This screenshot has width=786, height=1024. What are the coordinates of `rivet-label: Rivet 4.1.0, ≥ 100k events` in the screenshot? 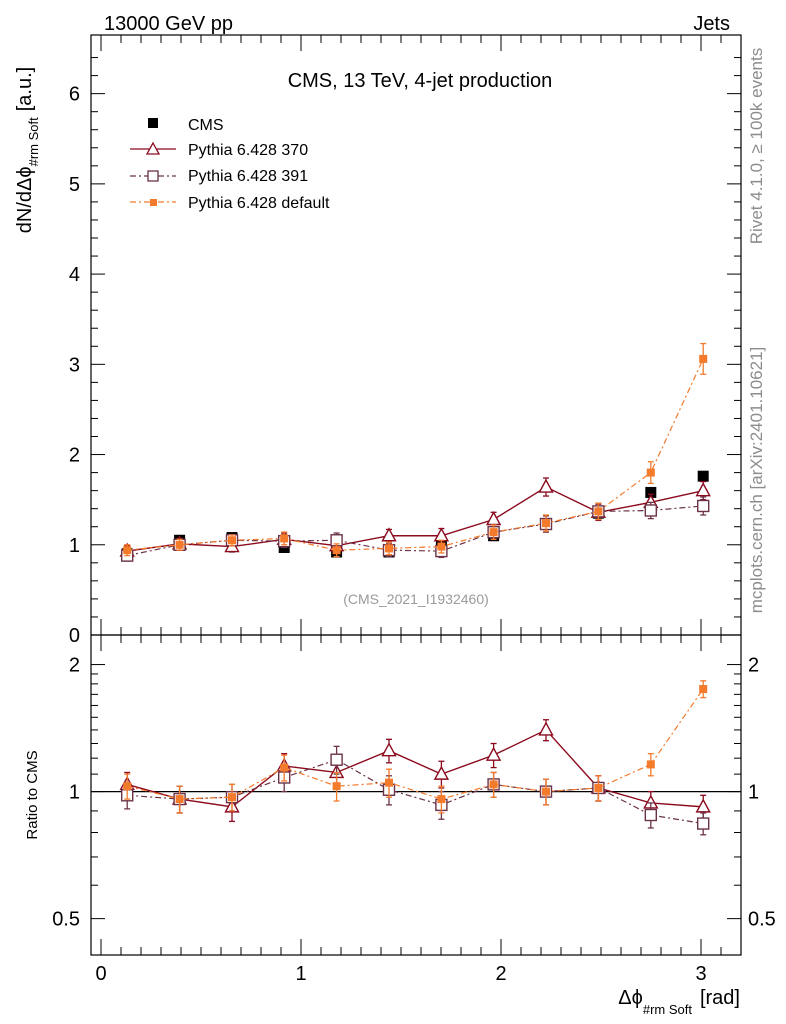 It's located at (756, 146).